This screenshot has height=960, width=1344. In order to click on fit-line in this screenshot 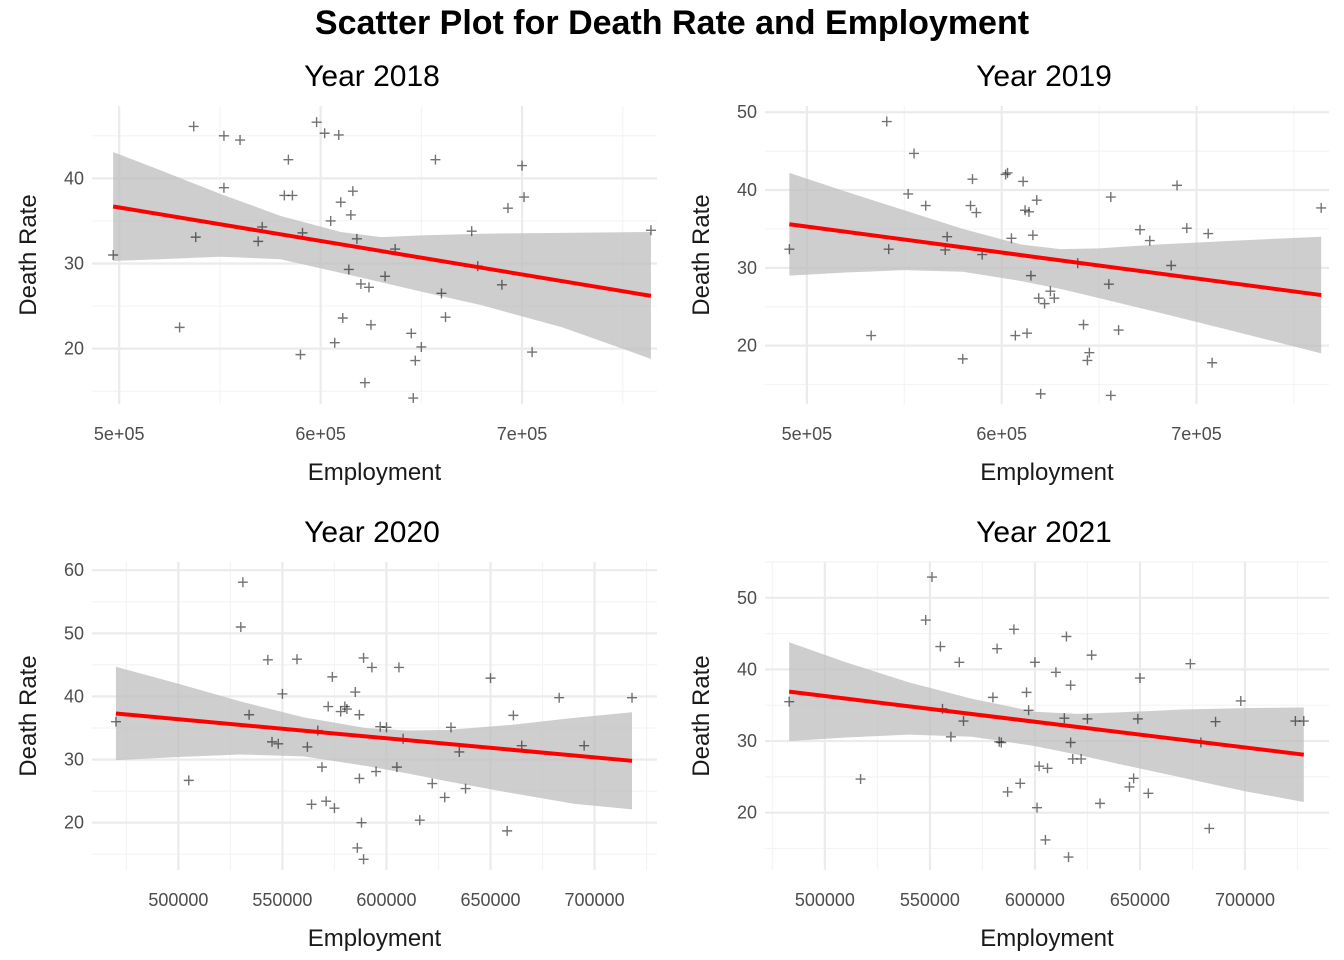, I will do `click(374, 737)`.